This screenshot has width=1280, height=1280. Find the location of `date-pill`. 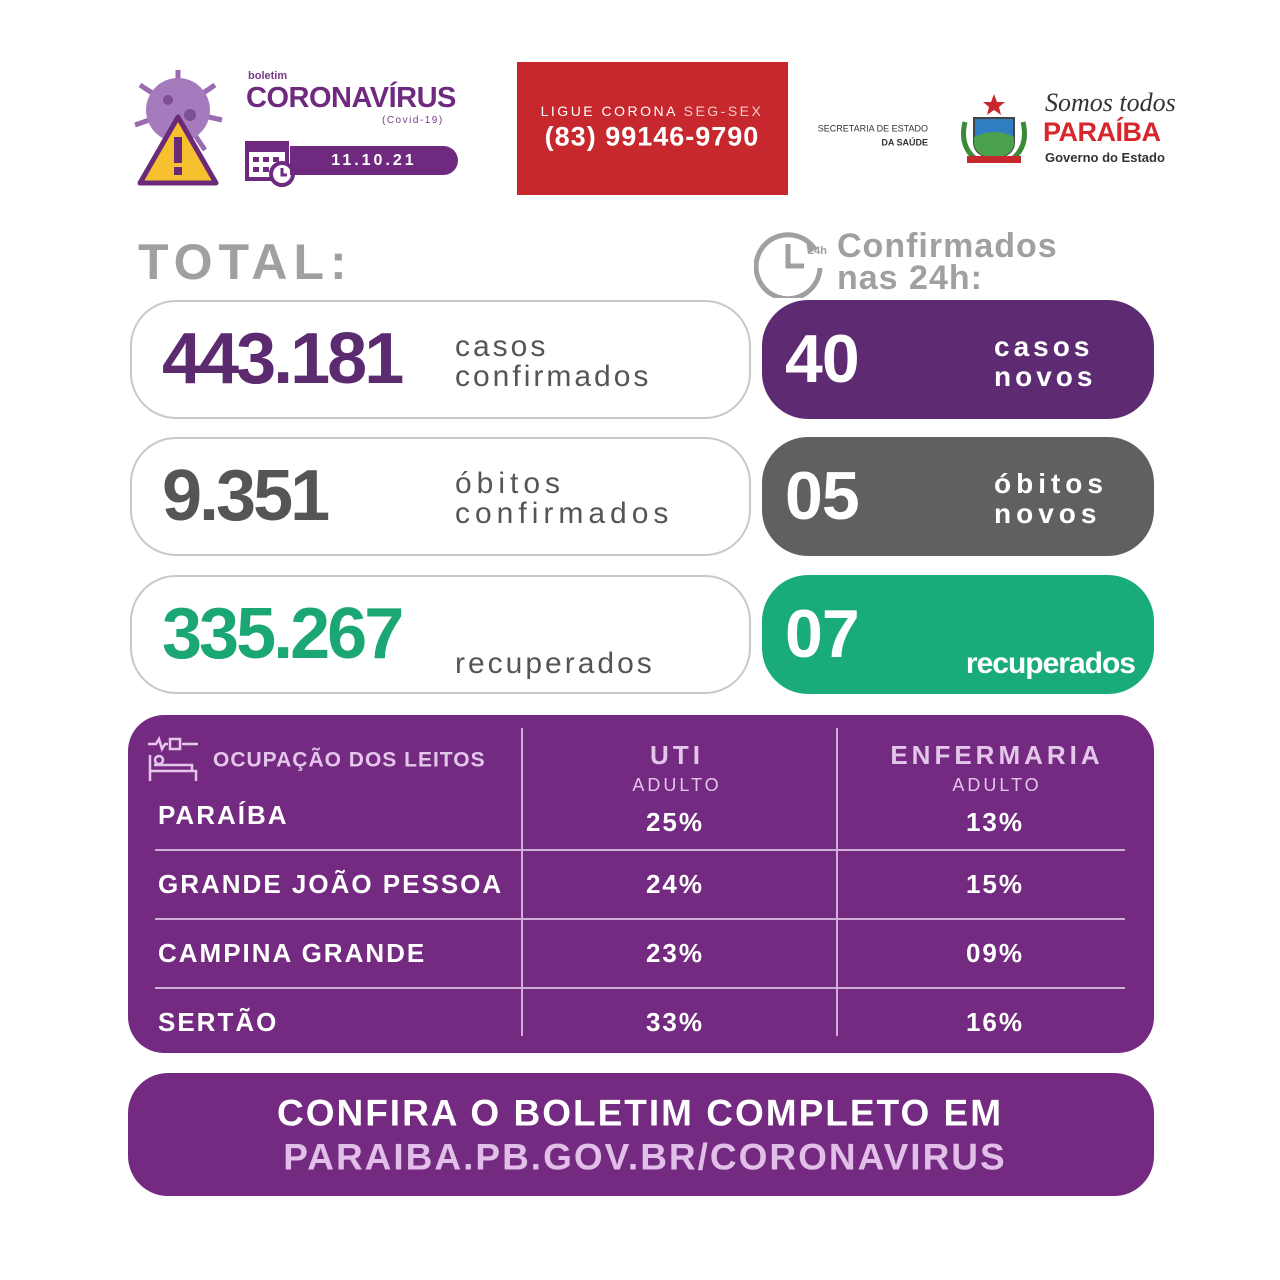

date-pill is located at coordinates (374, 160).